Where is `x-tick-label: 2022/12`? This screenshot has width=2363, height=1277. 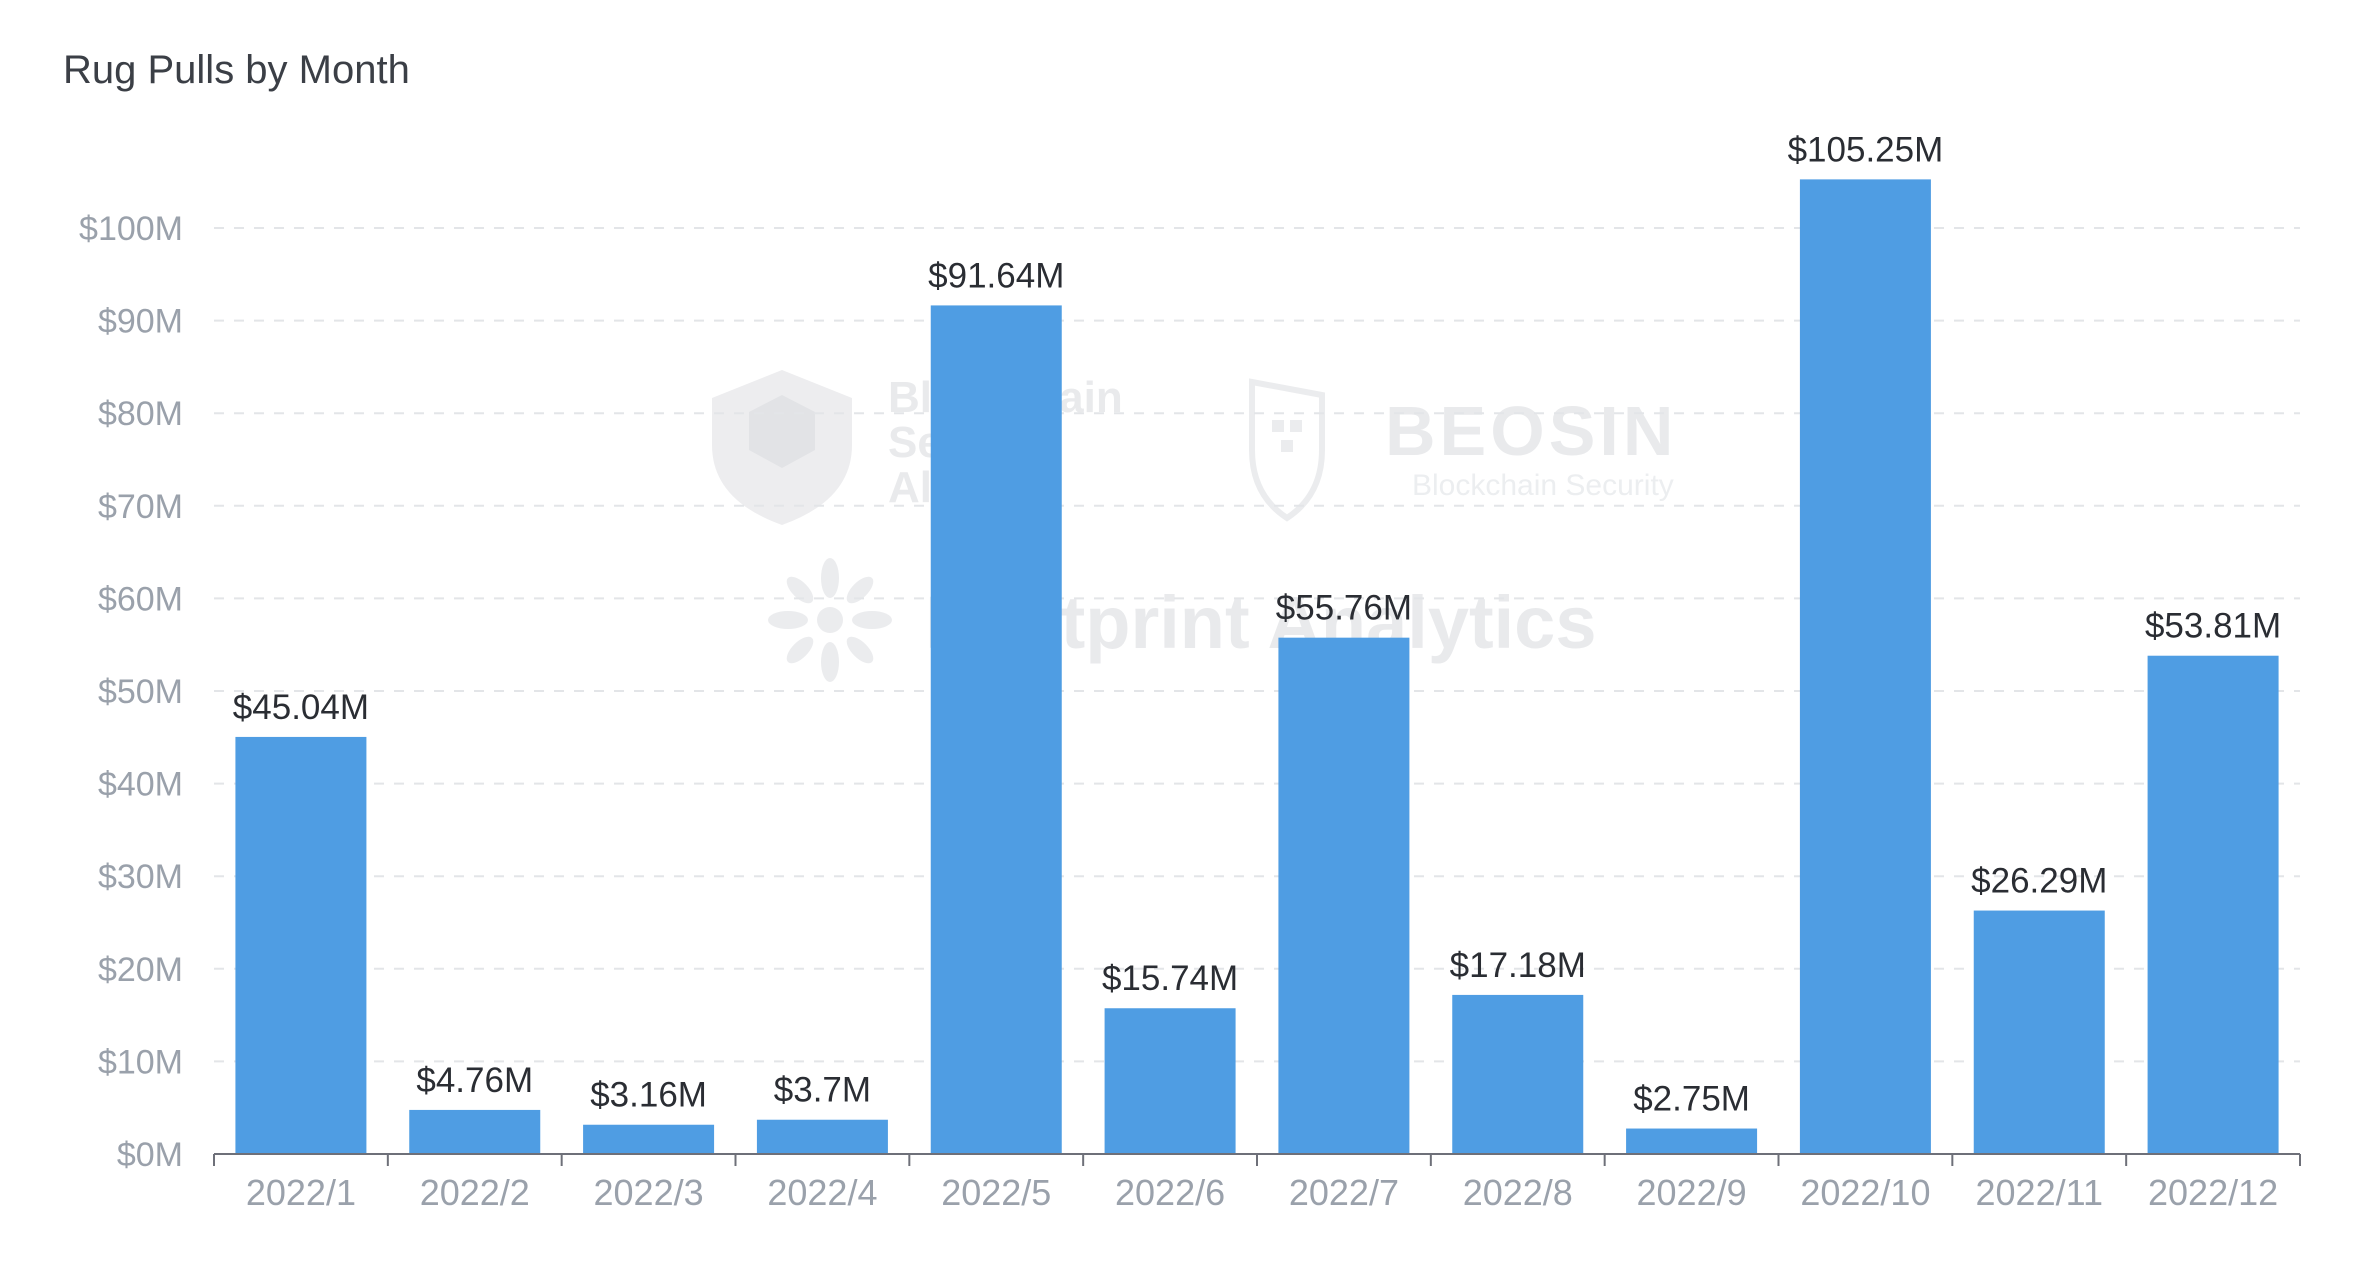 x-tick-label: 2022/12 is located at coordinates (2213, 1192).